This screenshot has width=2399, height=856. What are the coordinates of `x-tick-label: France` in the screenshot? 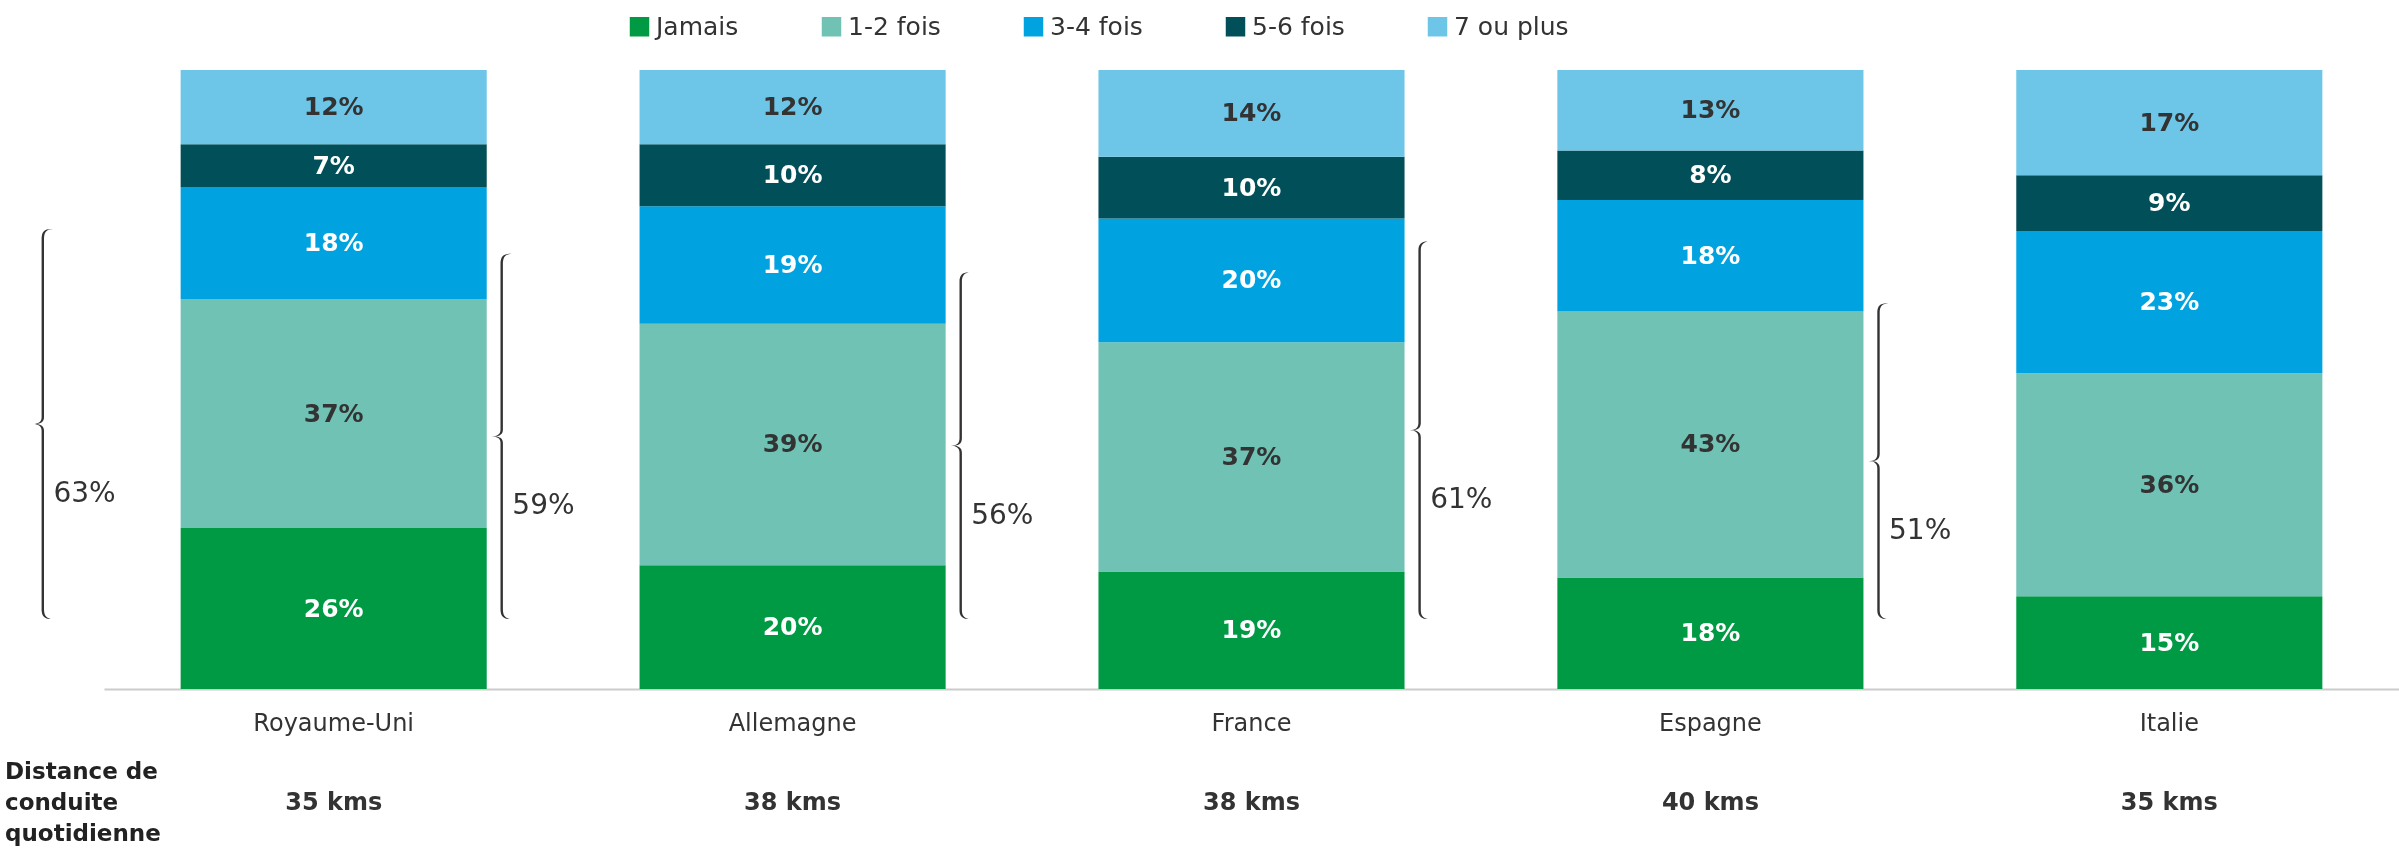 It's located at (1251, 722).